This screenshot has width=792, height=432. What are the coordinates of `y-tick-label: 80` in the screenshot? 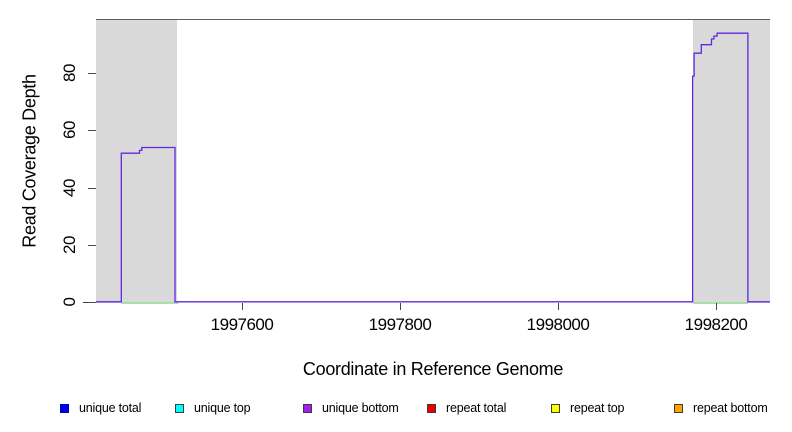 It's located at (69, 73).